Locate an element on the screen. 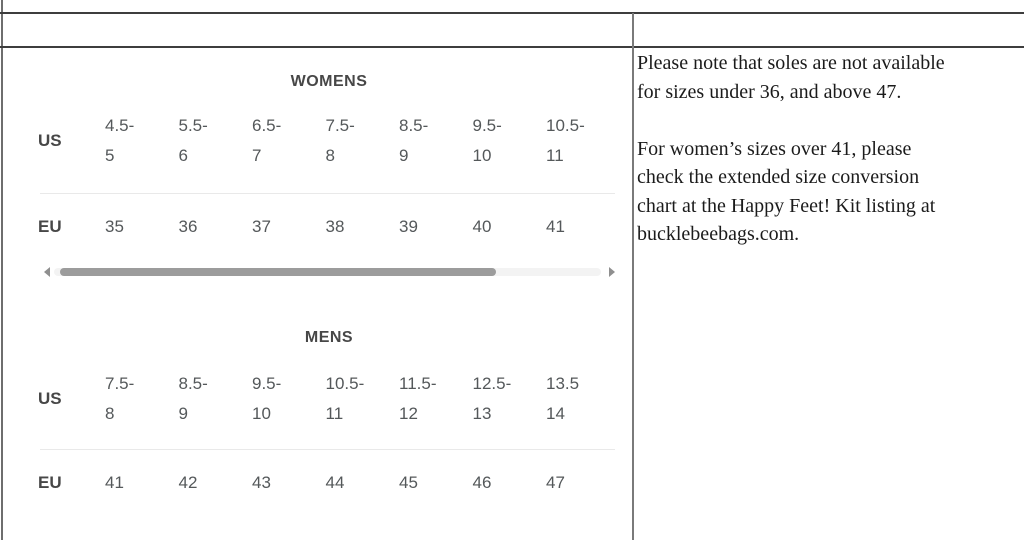 The height and width of the screenshot is (540, 1024). mens-eu-cell: 46 is located at coordinates (482, 482).